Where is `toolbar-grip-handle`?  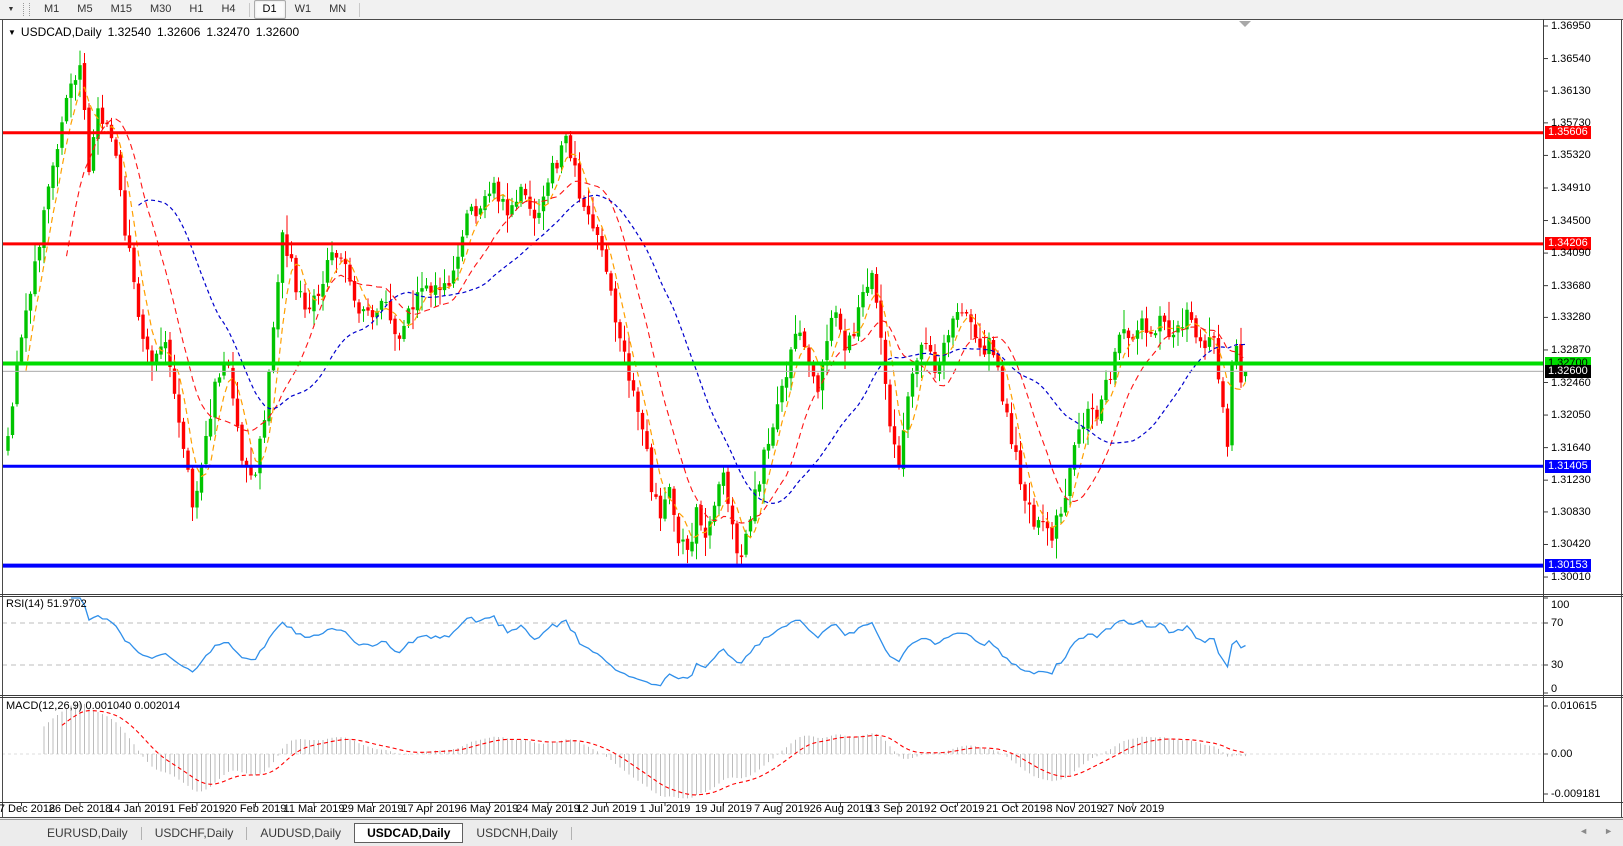
toolbar-grip-handle is located at coordinates (26, 9).